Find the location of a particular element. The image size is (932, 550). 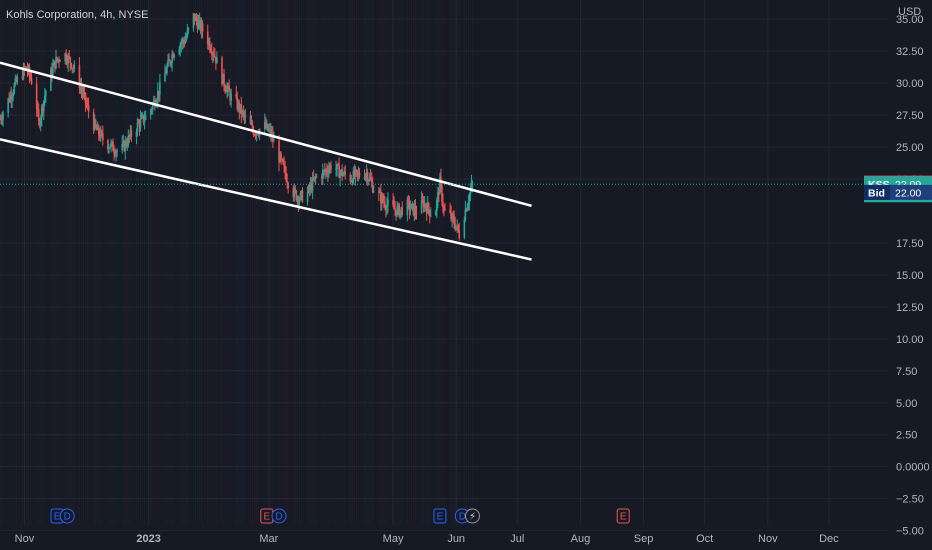

split-event-marker: ⚡ is located at coordinates (472, 516).